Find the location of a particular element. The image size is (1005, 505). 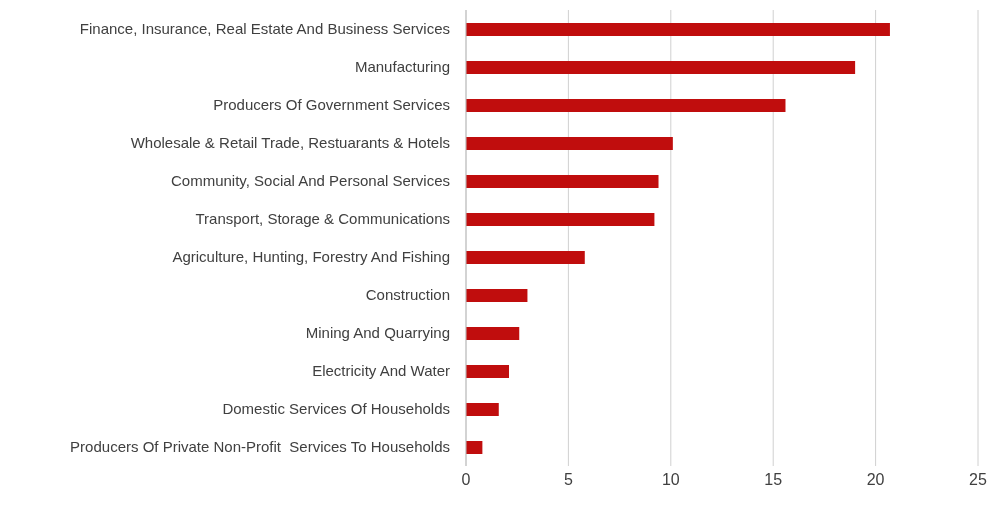

x-tick-label: 10 is located at coordinates (670, 480).